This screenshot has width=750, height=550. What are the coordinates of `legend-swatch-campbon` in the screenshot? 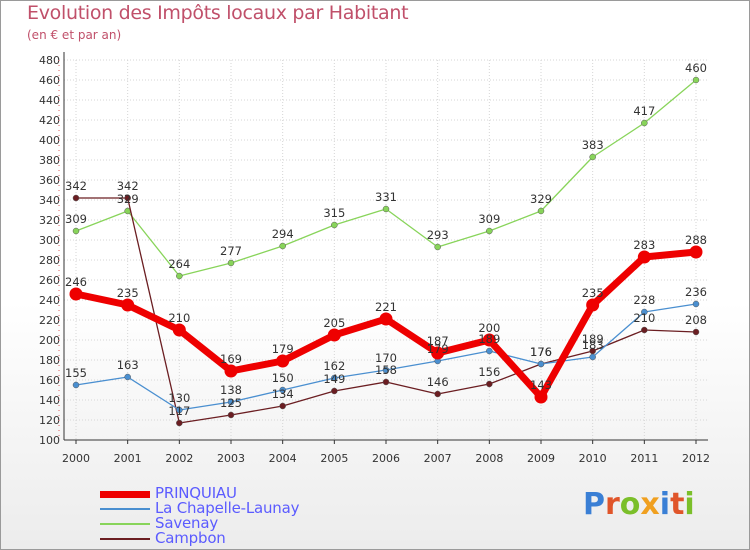 It's located at (125, 539).